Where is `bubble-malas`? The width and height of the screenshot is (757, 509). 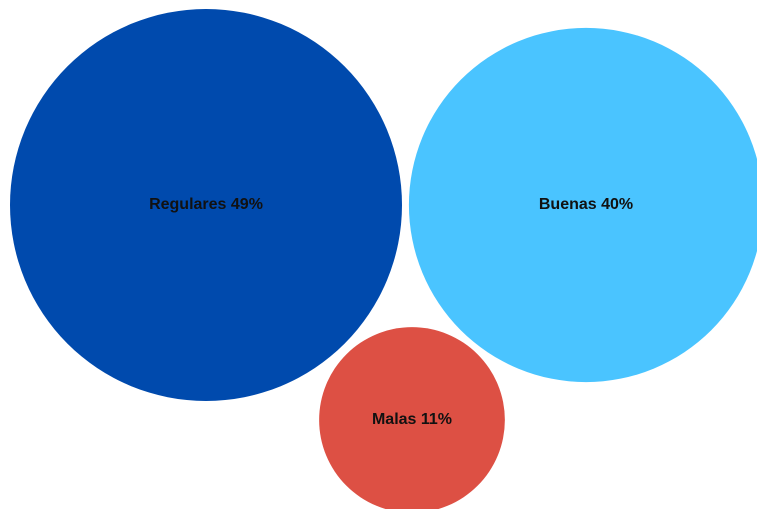
bubble-malas is located at coordinates (412, 418).